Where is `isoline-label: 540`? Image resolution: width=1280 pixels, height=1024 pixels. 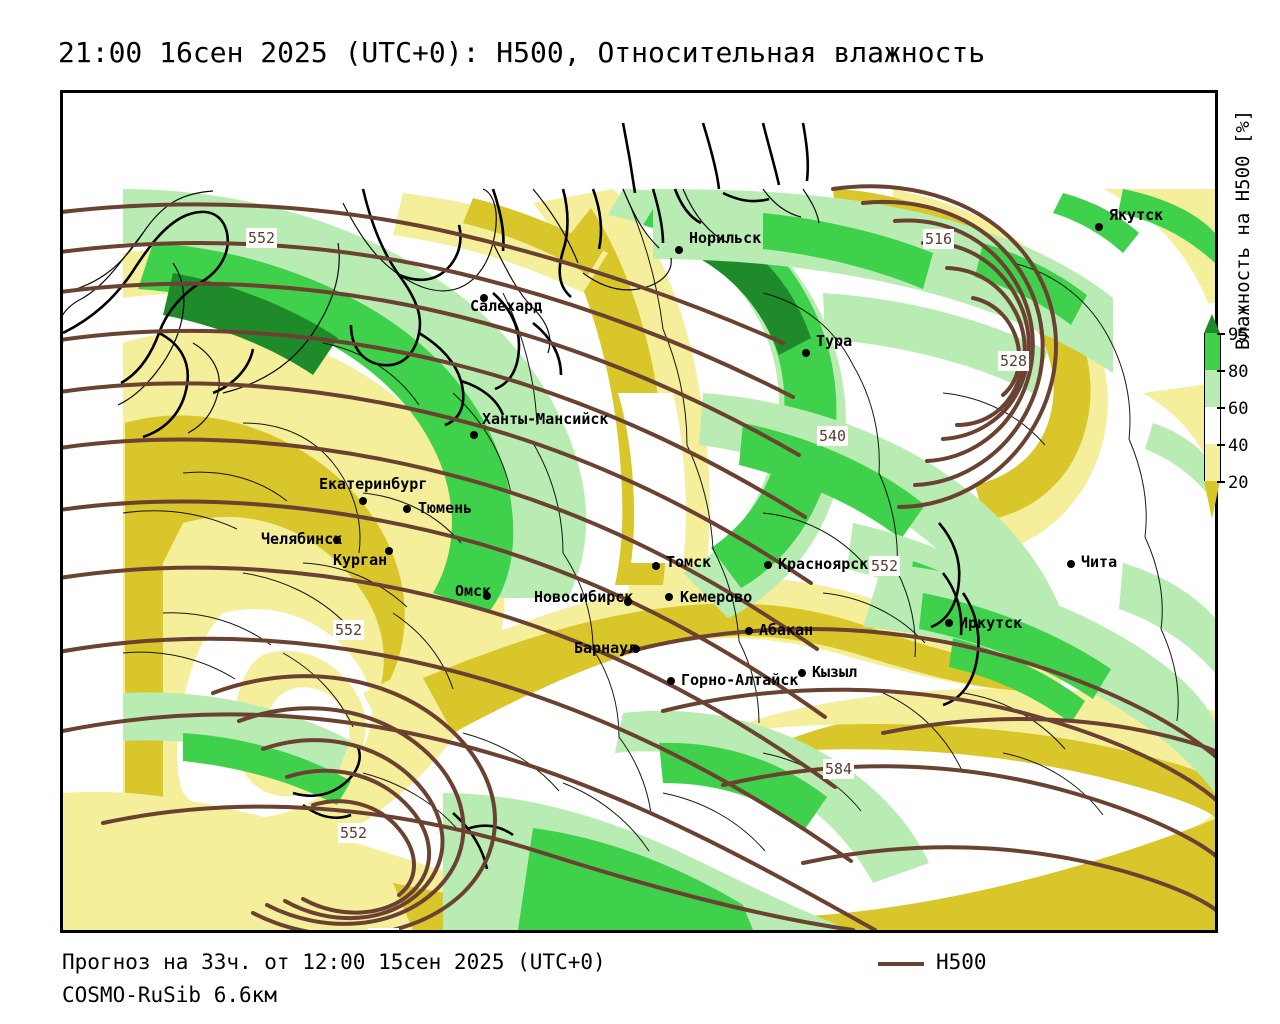 isoline-label: 540 is located at coordinates (833, 436).